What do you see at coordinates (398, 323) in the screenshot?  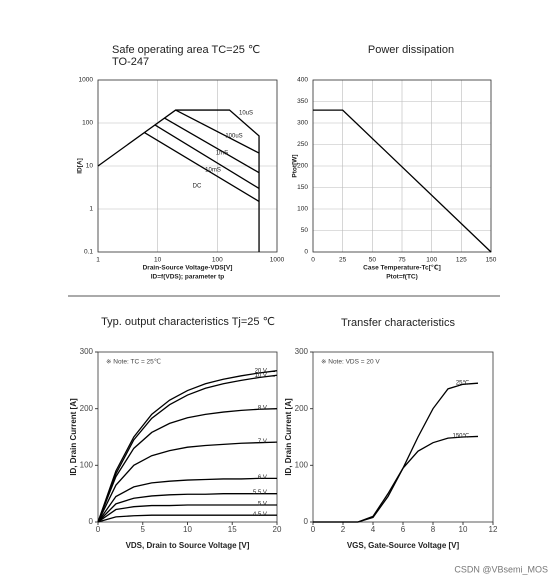 I see `chart-title: Transfer characteristics` at bounding box center [398, 323].